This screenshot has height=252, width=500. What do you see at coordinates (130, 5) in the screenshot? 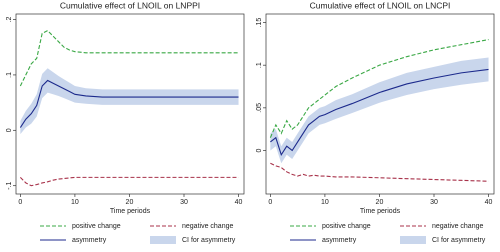
I see `chart-title: Cumulative effect of LNOIL on LNPPI` at bounding box center [130, 5].